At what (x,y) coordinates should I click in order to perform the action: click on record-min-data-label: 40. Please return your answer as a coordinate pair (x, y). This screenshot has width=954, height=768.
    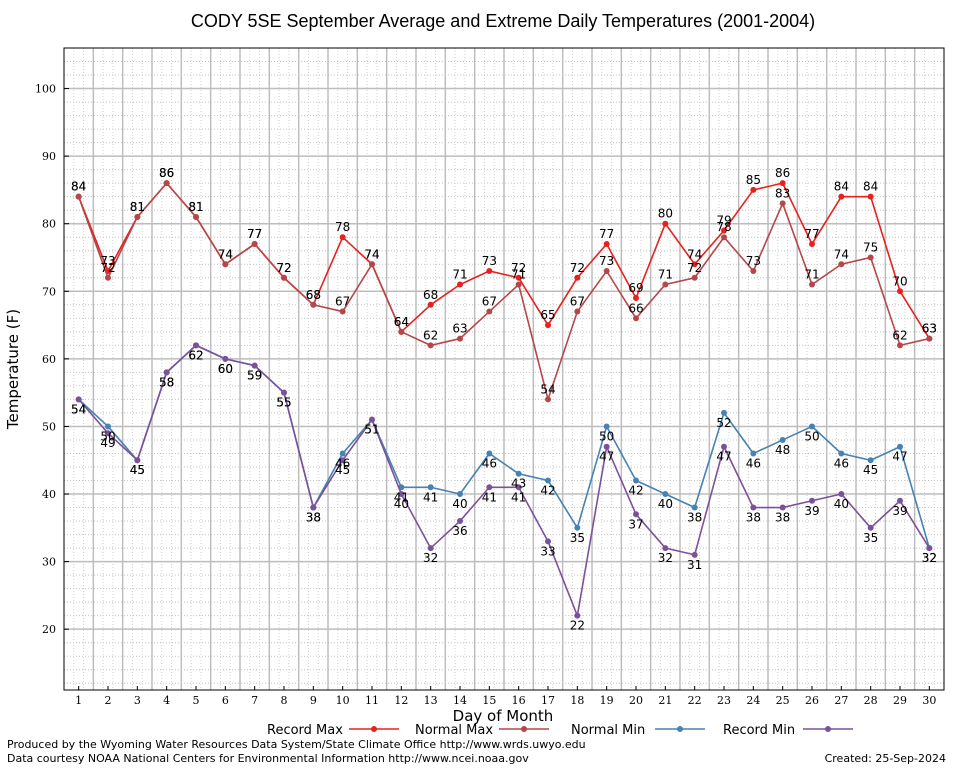
    Looking at the image, I should click on (841, 504).